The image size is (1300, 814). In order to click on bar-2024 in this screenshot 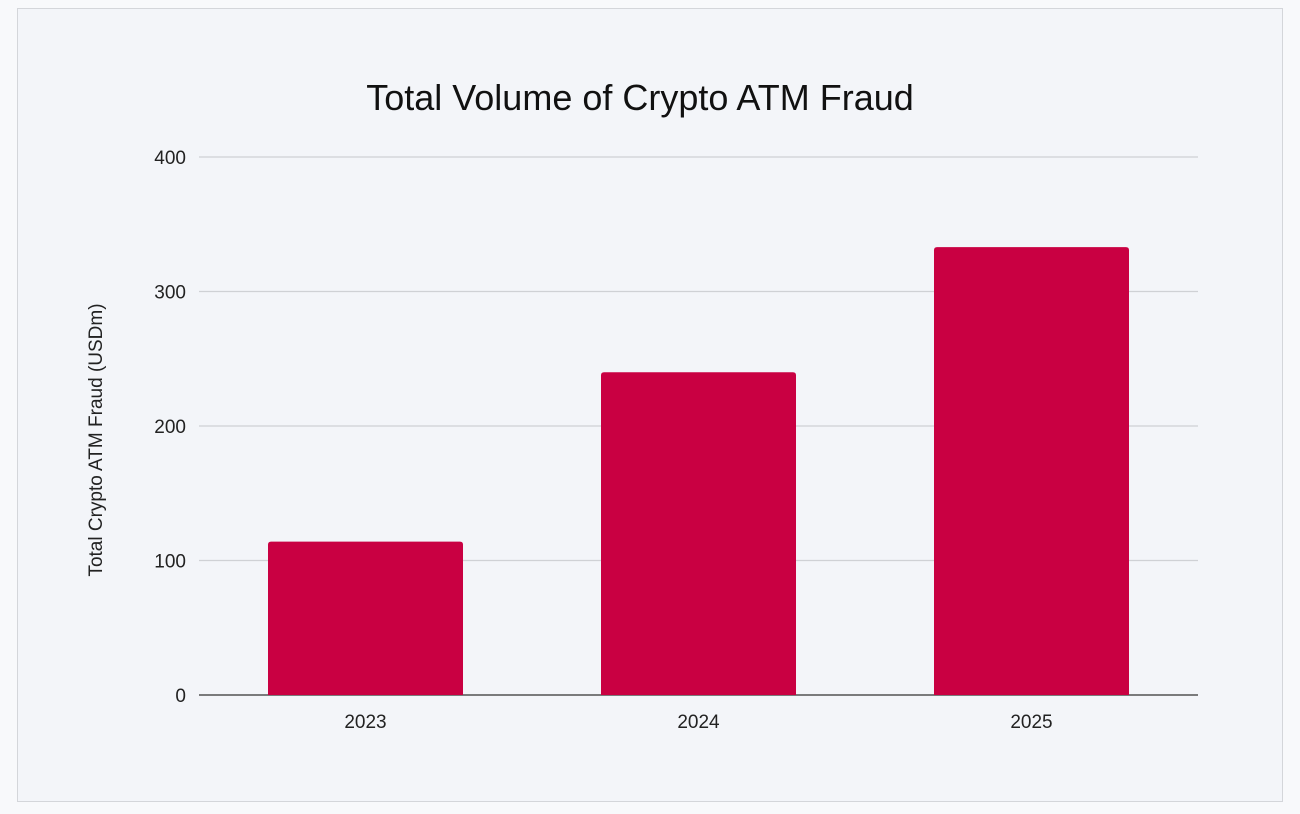, I will do `click(698, 533)`.